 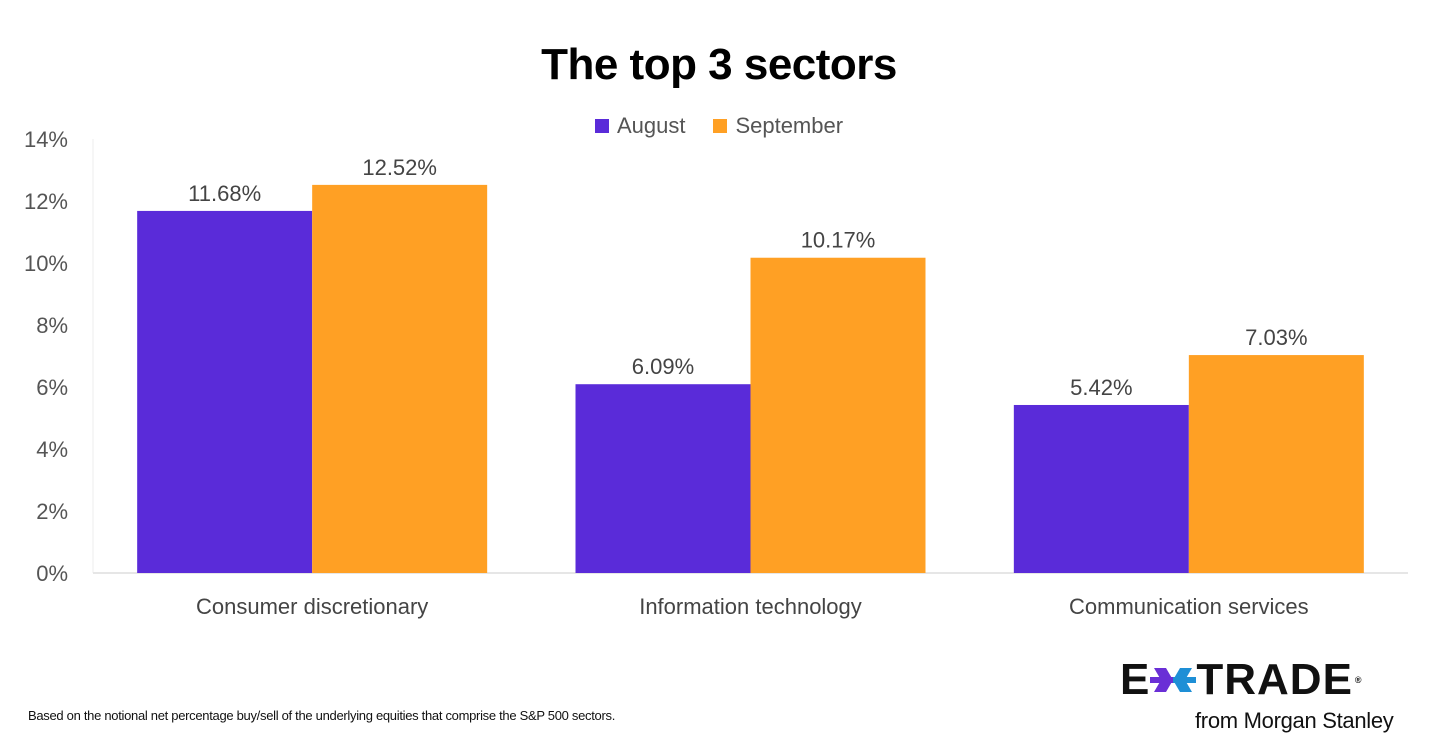 What do you see at coordinates (46, 263) in the screenshot?
I see `y-tick-label: 10%` at bounding box center [46, 263].